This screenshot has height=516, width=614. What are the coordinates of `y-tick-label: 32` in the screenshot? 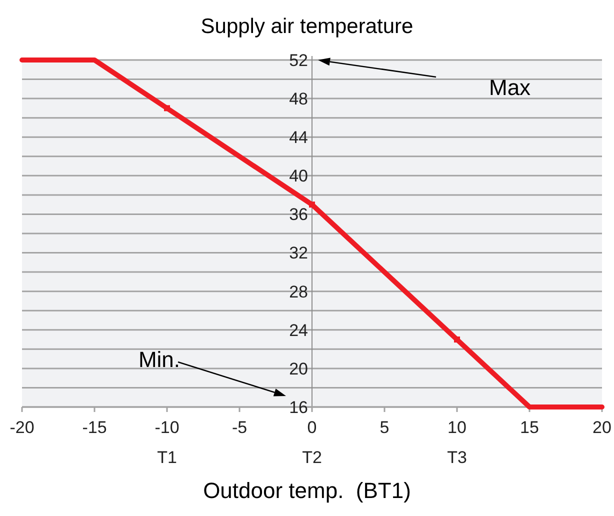 It's located at (298, 253).